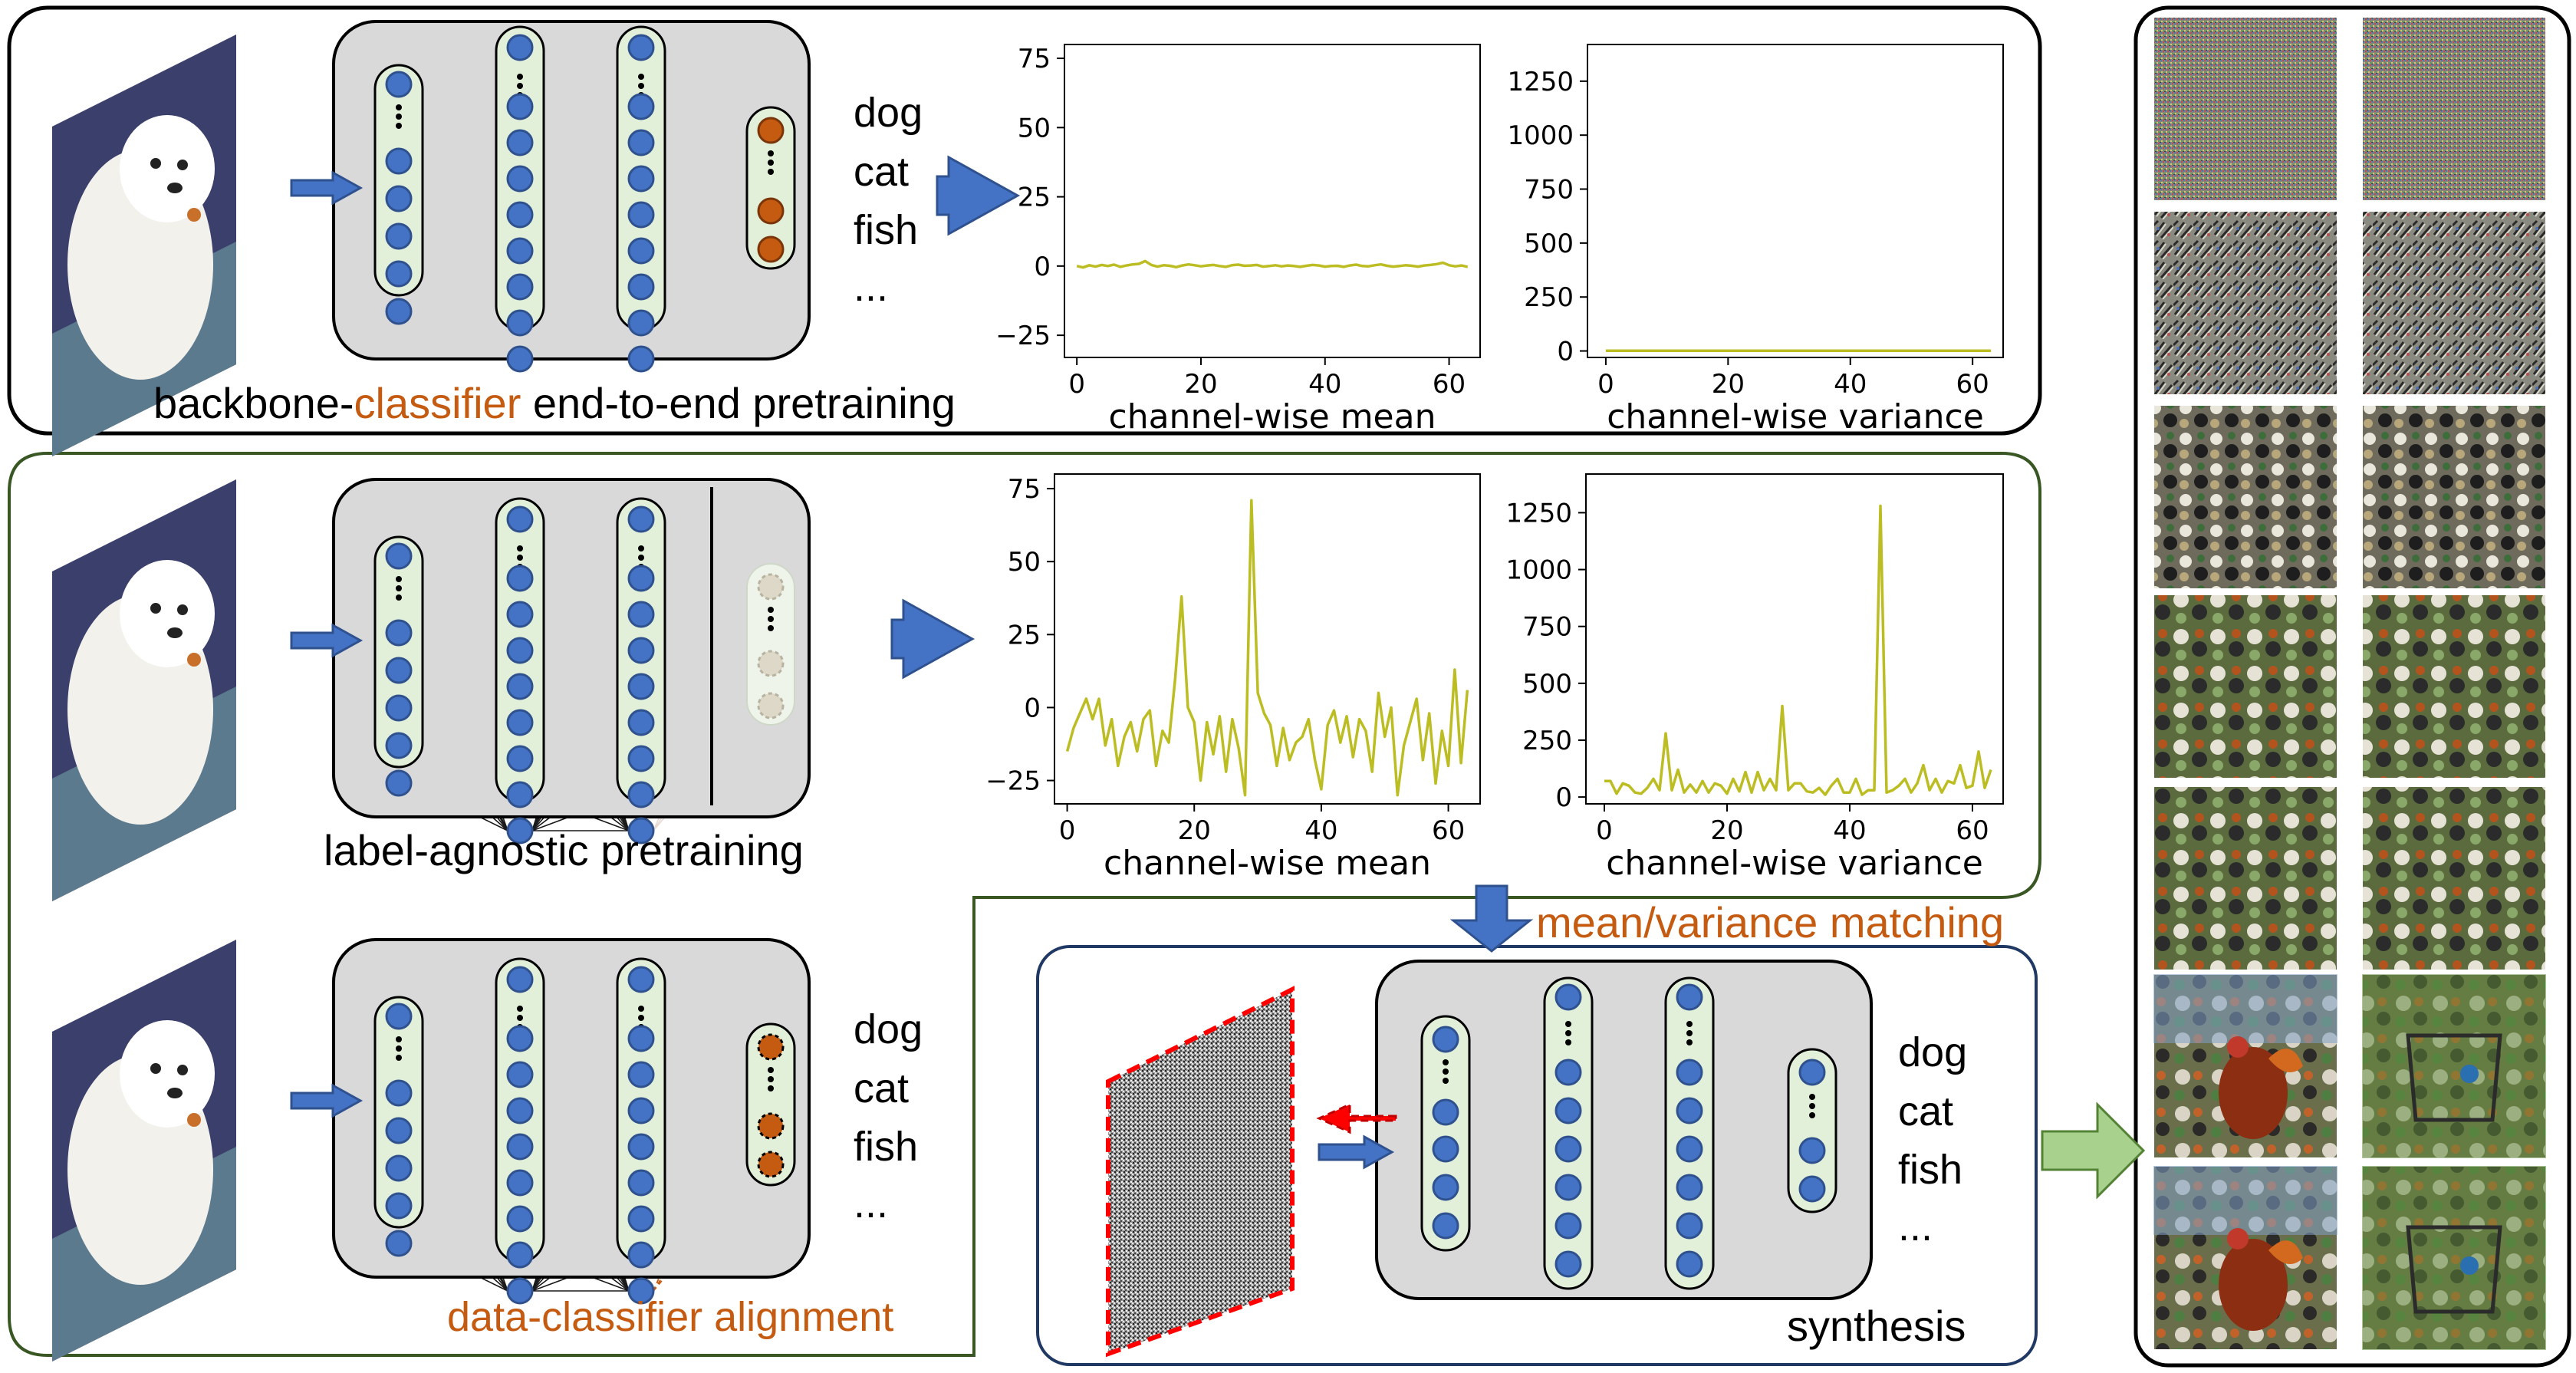  What do you see at coordinates (1547, 627) in the screenshot?
I see `y-tick-label: 750` at bounding box center [1547, 627].